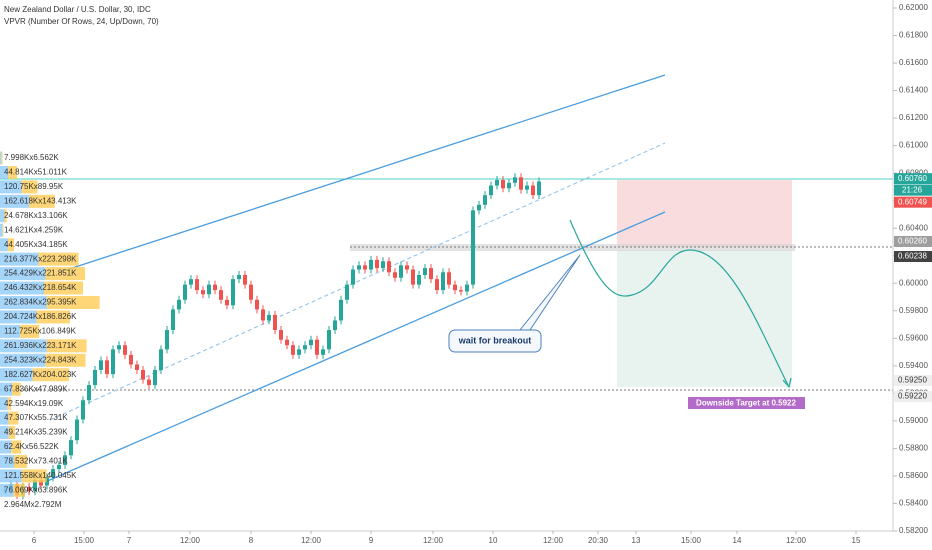 The height and width of the screenshot is (550, 932). I want to click on price-marker-label: 0.59220, so click(912, 396).